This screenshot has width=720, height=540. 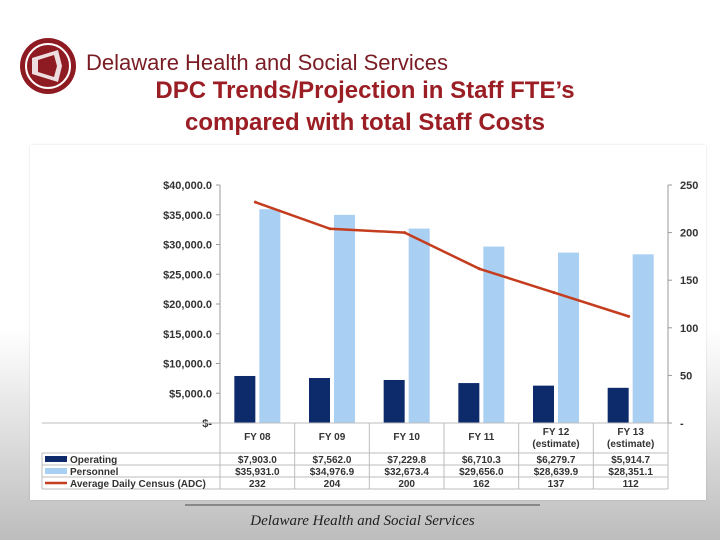 I want to click on data-table-value: $35,931.0, so click(x=257, y=472).